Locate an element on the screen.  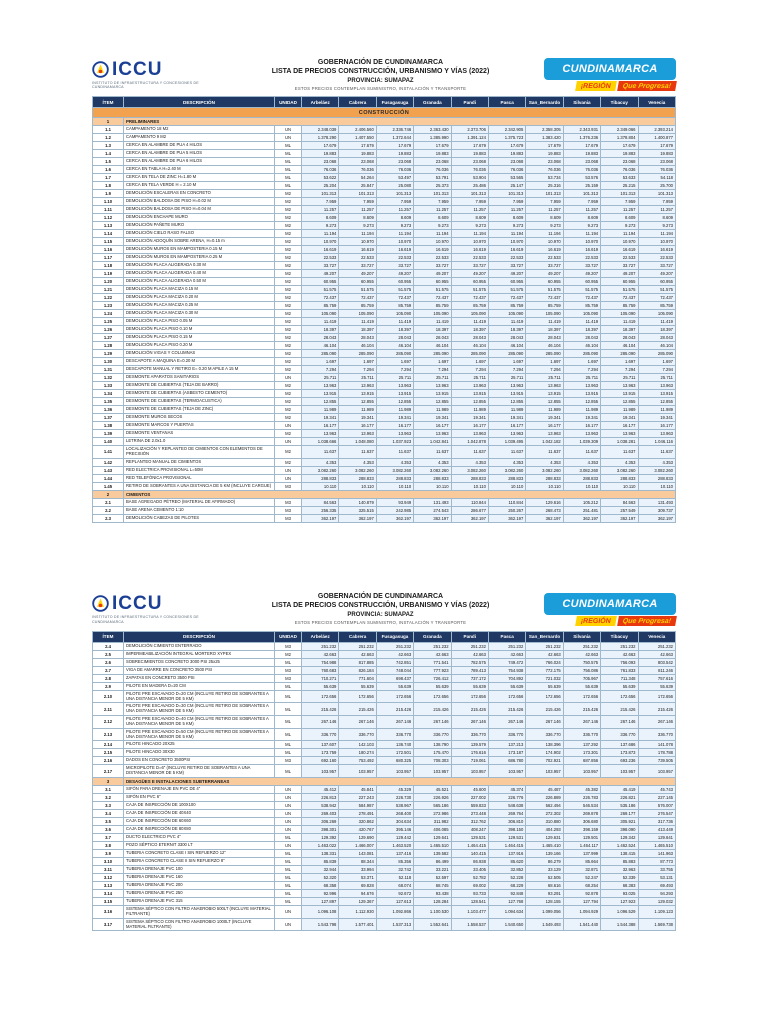
price-cell: 317.736 is located at coordinates (657, 822).